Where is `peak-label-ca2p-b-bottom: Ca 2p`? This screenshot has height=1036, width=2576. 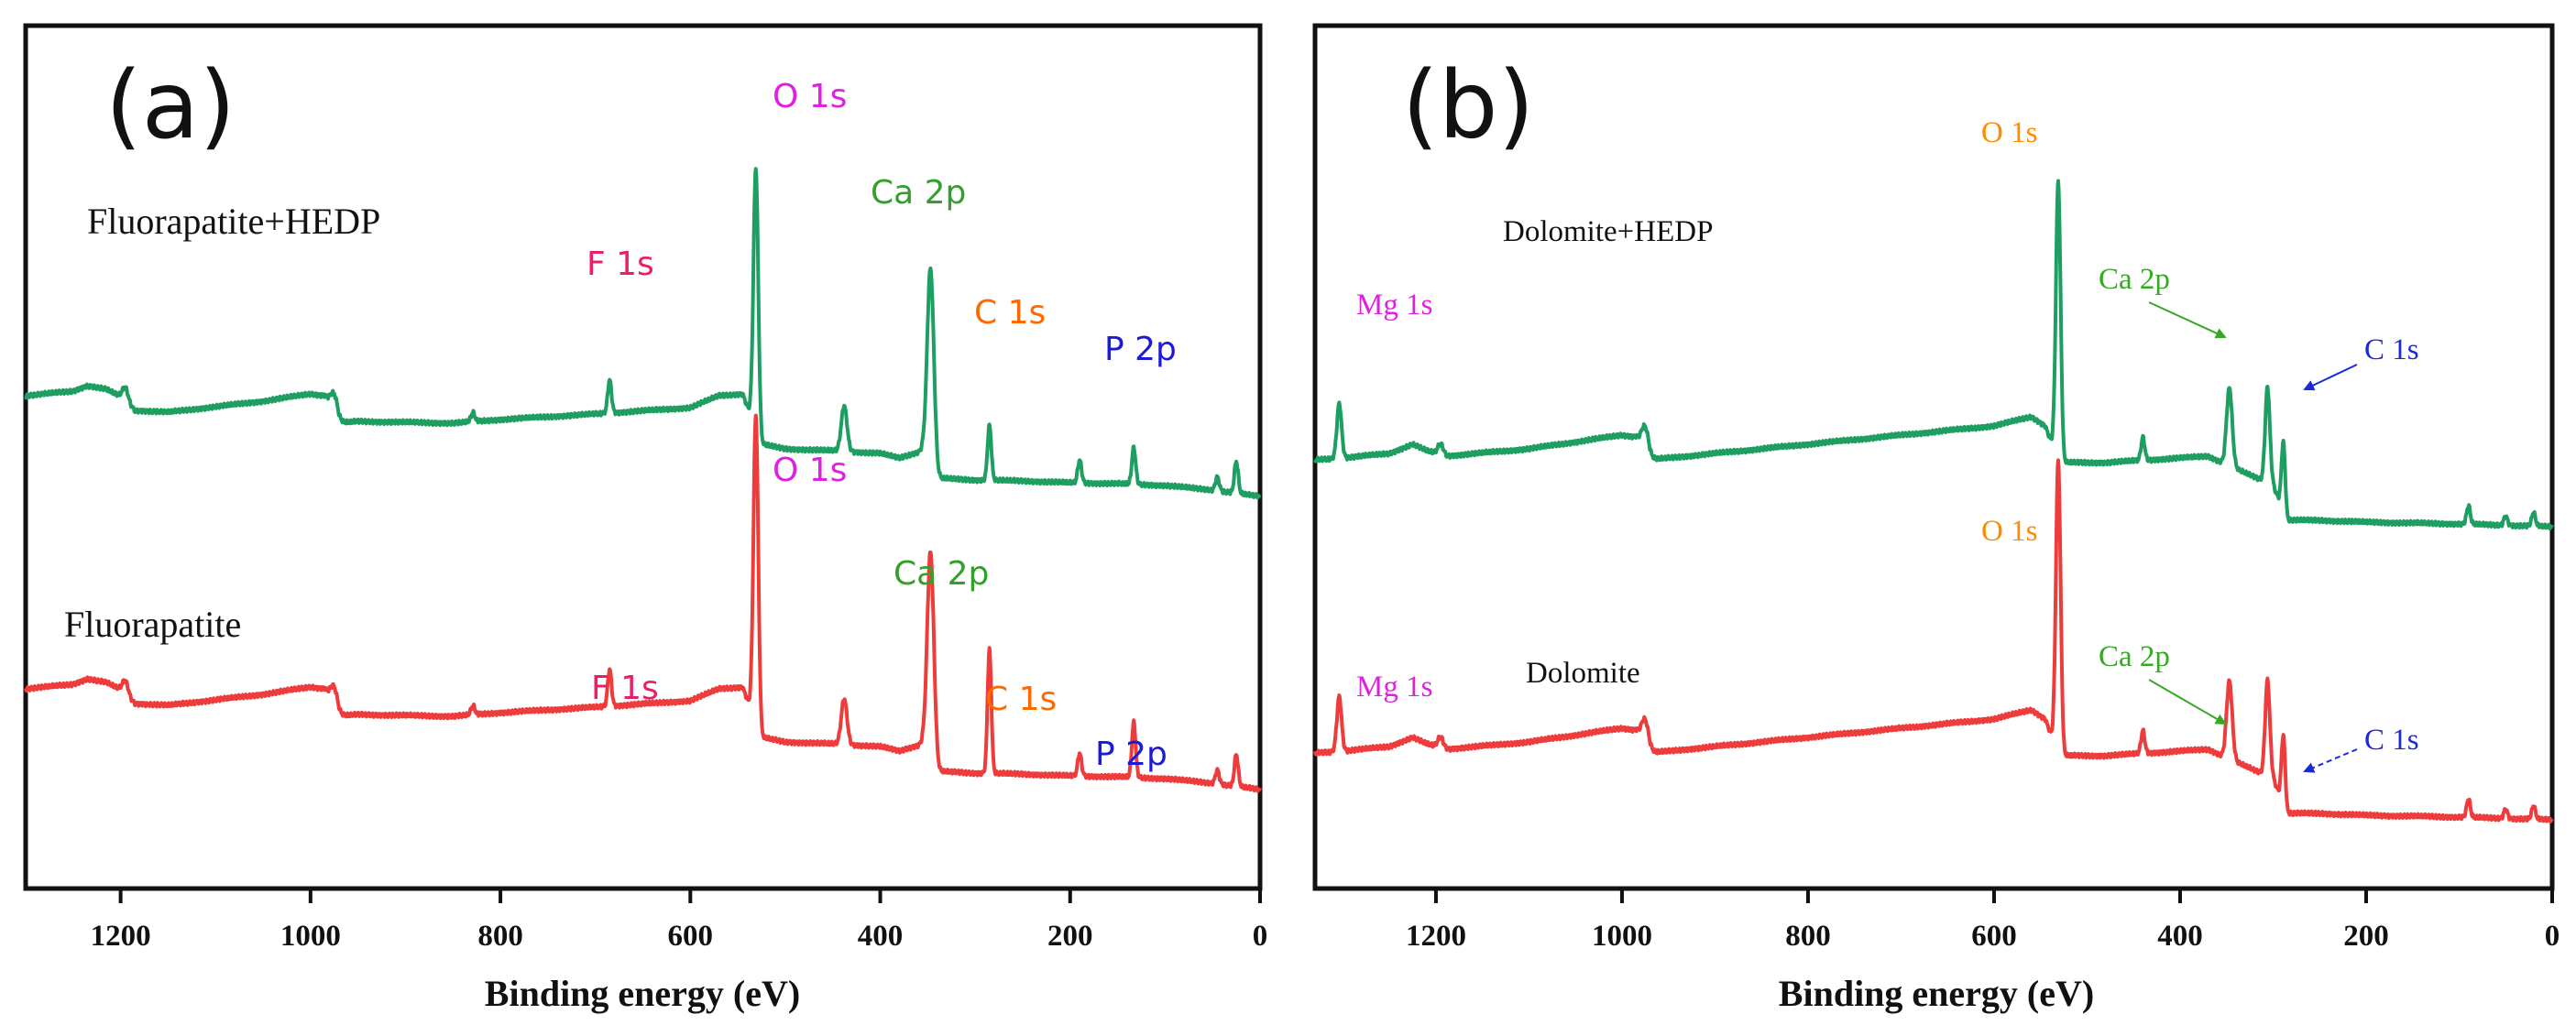
peak-label-ca2p-b-bottom: Ca 2p is located at coordinates (2134, 657).